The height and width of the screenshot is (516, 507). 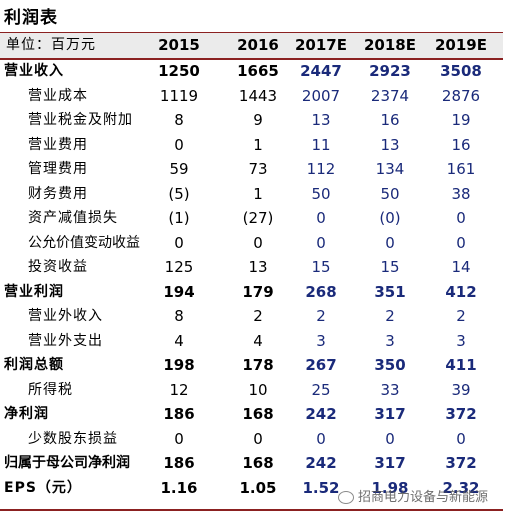 What do you see at coordinates (251, 510) in the screenshot?
I see `bottom-rule` at bounding box center [251, 510].